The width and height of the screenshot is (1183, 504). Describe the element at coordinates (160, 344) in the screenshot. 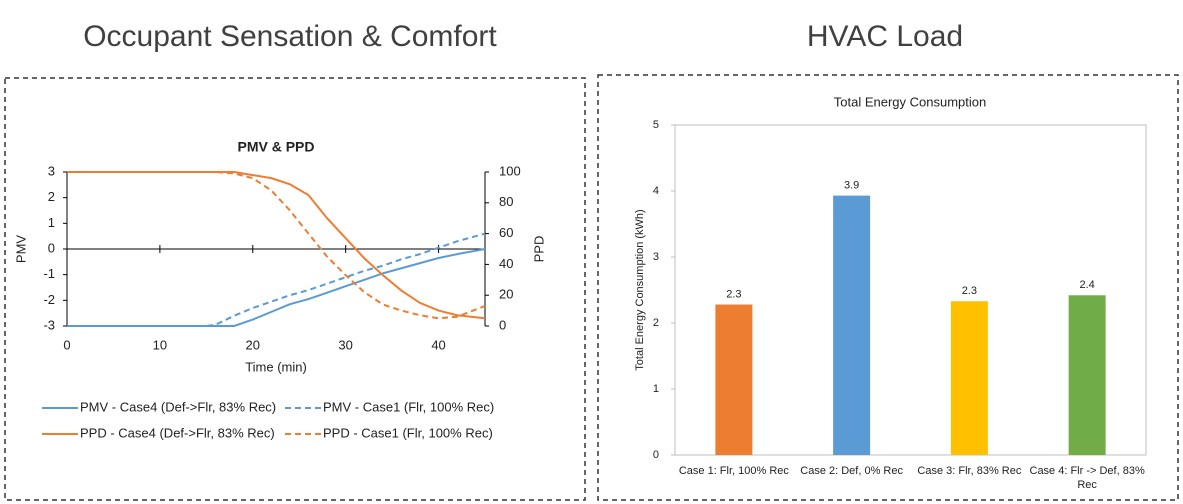

I see `x-tick-label: 10` at that location.